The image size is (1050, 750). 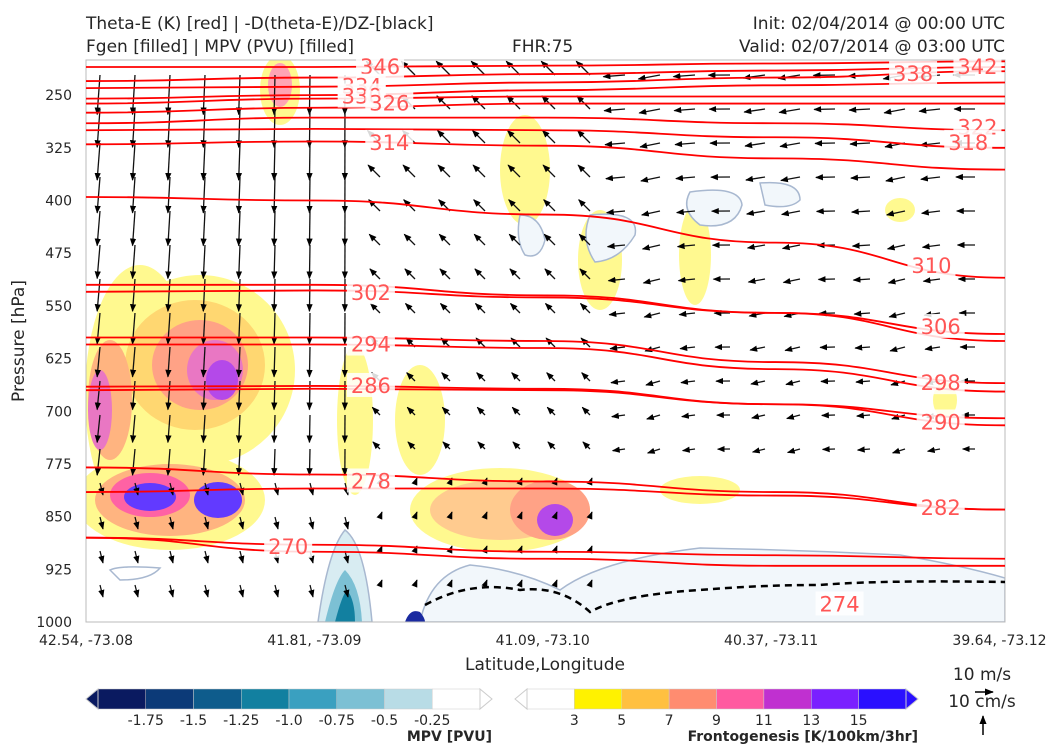 What do you see at coordinates (241, 721) in the screenshot?
I see `colorbar-tick: -1.25` at bounding box center [241, 721].